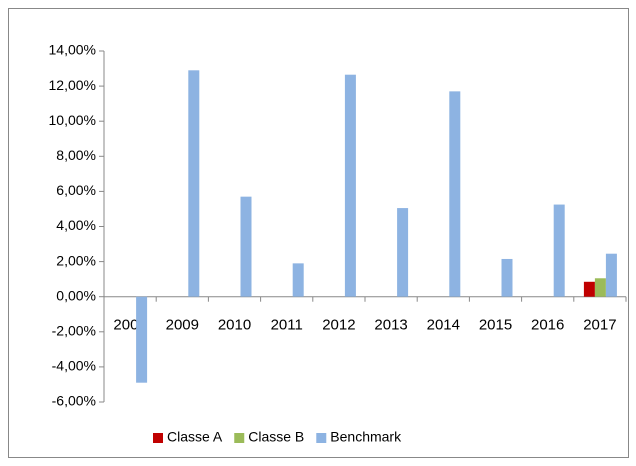 The width and height of the screenshot is (636, 466). Describe the element at coordinates (74, 331) in the screenshot. I see `y-tick-label: -2,00%` at that location.